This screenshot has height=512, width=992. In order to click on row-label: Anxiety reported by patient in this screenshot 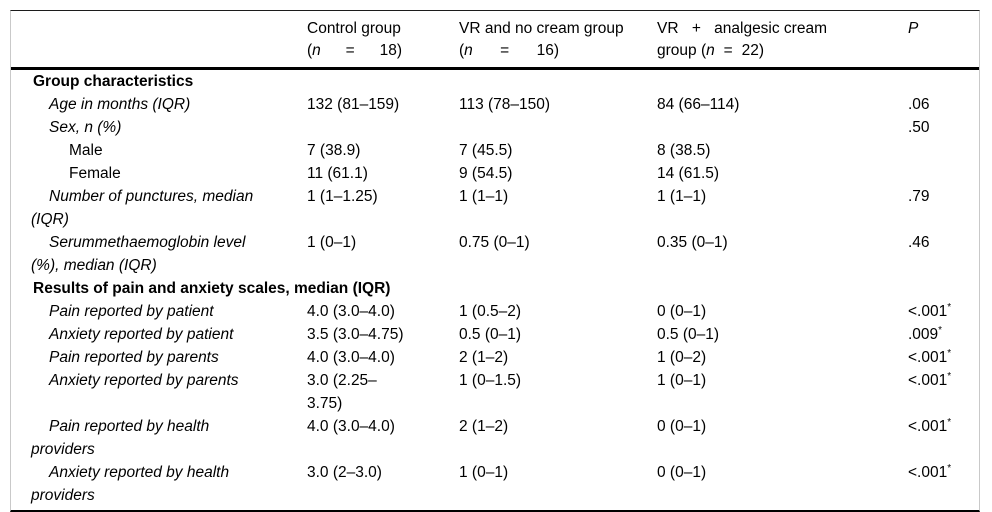, I will do `click(141, 334)`.